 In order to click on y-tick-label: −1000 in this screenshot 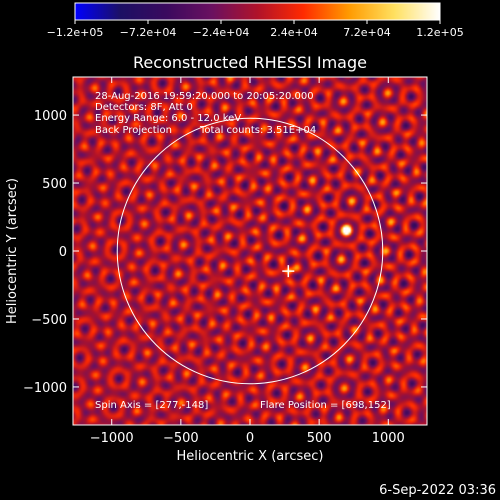, I will do `click(45, 388)`.